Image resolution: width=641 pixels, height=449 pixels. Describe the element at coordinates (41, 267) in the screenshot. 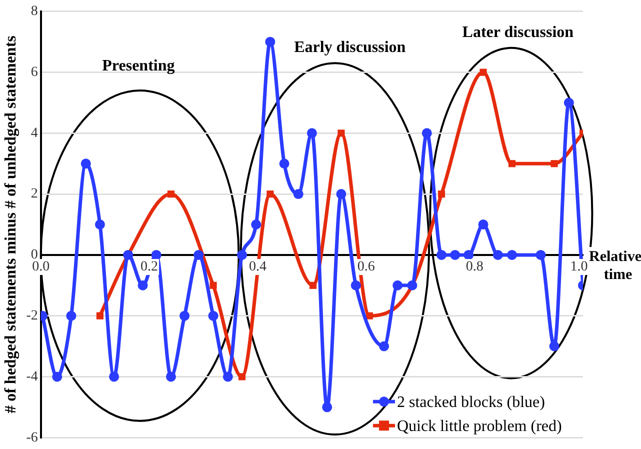

I see `x-tick-label: 0.0` at that location.